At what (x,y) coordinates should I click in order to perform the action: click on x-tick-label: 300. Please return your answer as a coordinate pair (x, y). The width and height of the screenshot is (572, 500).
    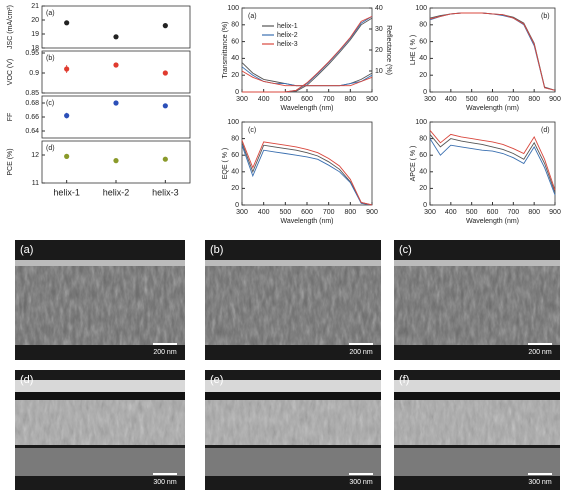
    Looking at the image, I should click on (430, 212).